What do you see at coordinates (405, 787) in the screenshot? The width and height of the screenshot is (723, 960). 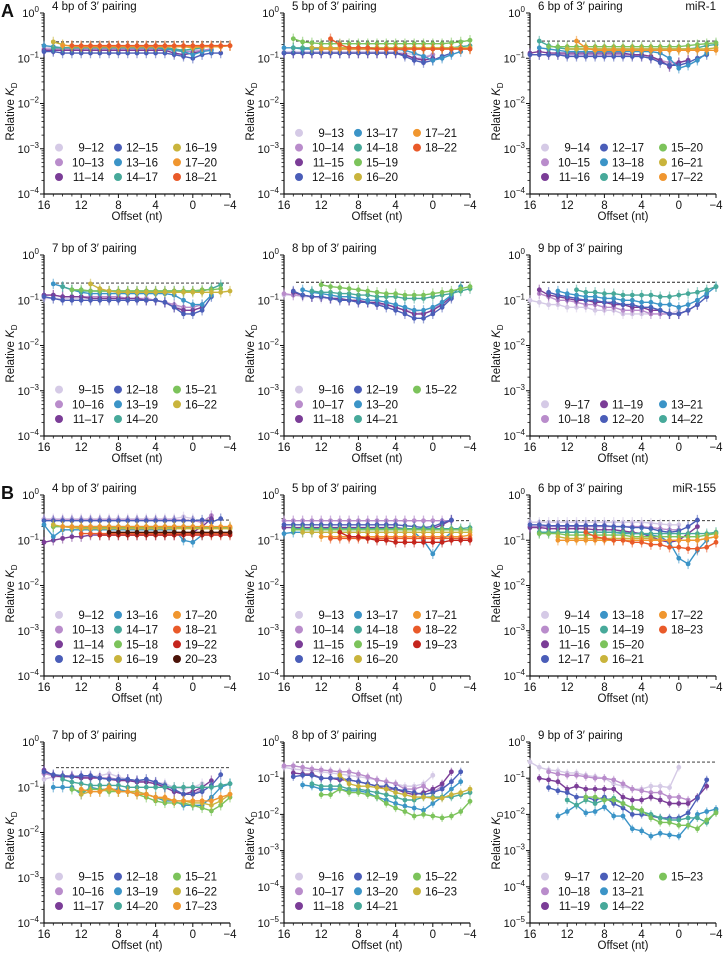 I see `series-16–23` at bounding box center [405, 787].